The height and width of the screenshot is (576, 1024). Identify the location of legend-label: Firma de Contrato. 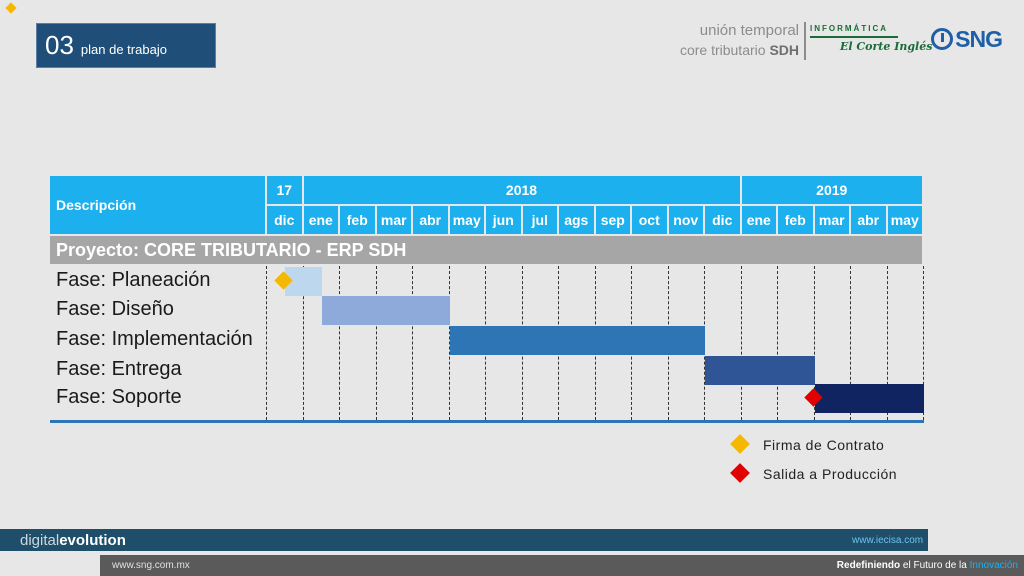
(824, 445).